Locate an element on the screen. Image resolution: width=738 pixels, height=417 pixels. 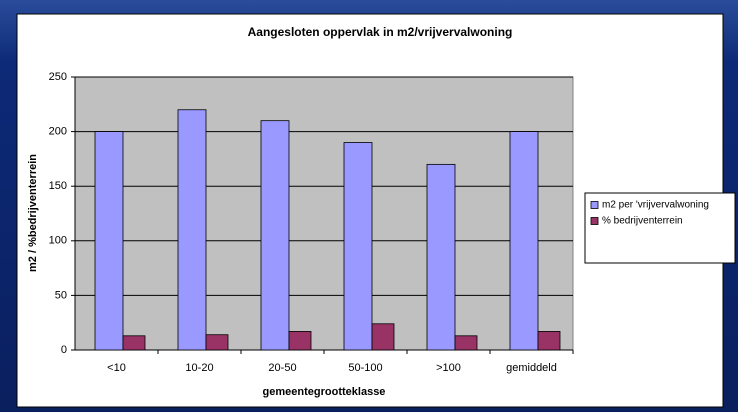
x-axis-title: gemeentegrootteklasse is located at coordinates (324, 392).